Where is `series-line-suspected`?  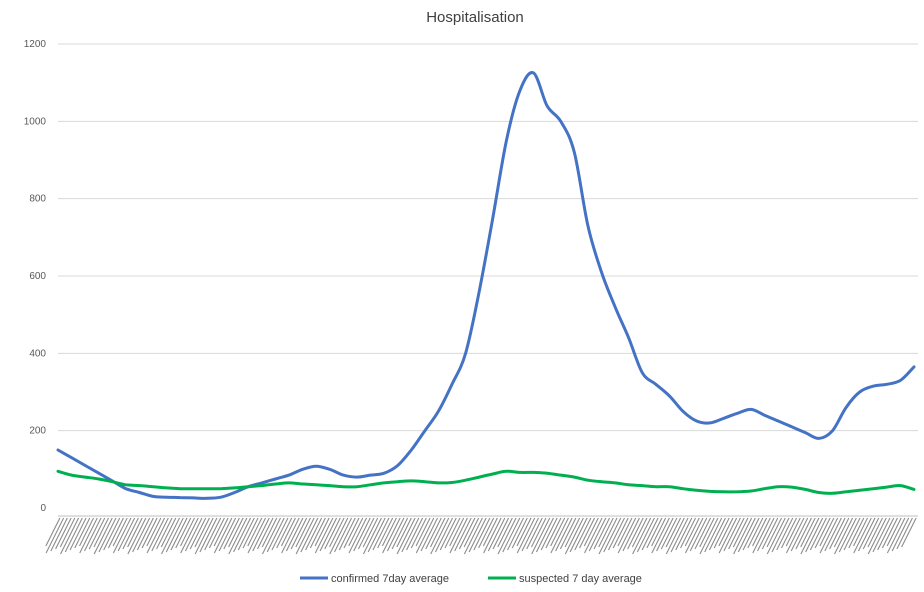
series-line-suspected is located at coordinates (486, 482).